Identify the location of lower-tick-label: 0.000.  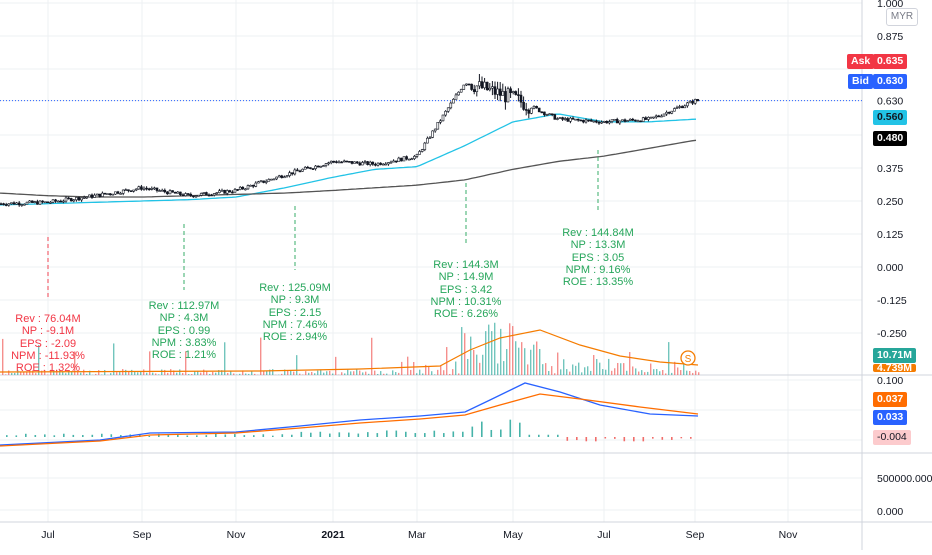
(890, 512).